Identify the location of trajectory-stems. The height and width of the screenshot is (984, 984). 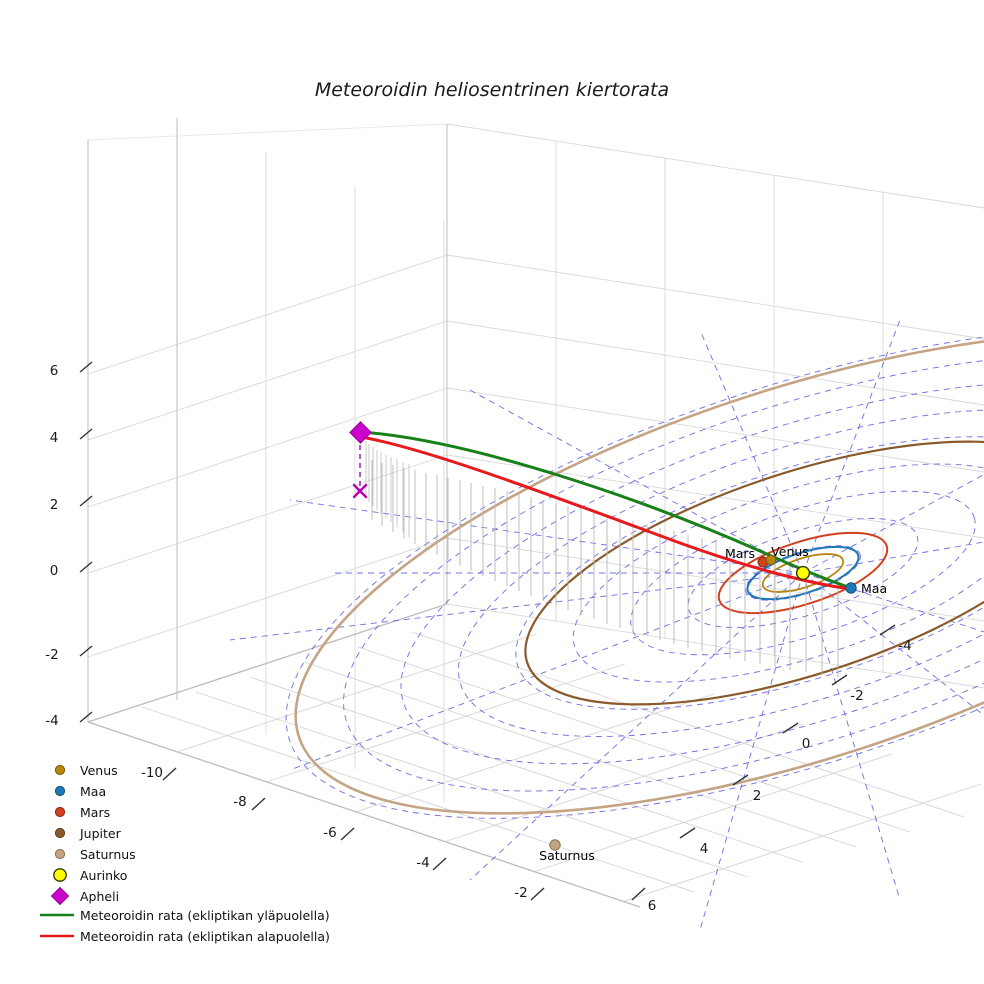
(605, 568).